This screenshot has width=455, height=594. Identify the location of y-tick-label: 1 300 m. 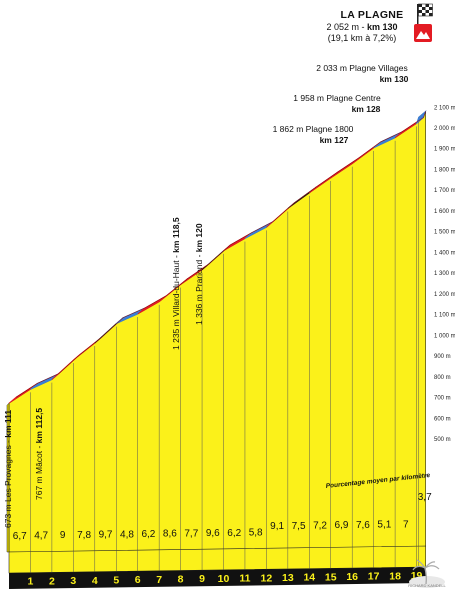
(444, 274).